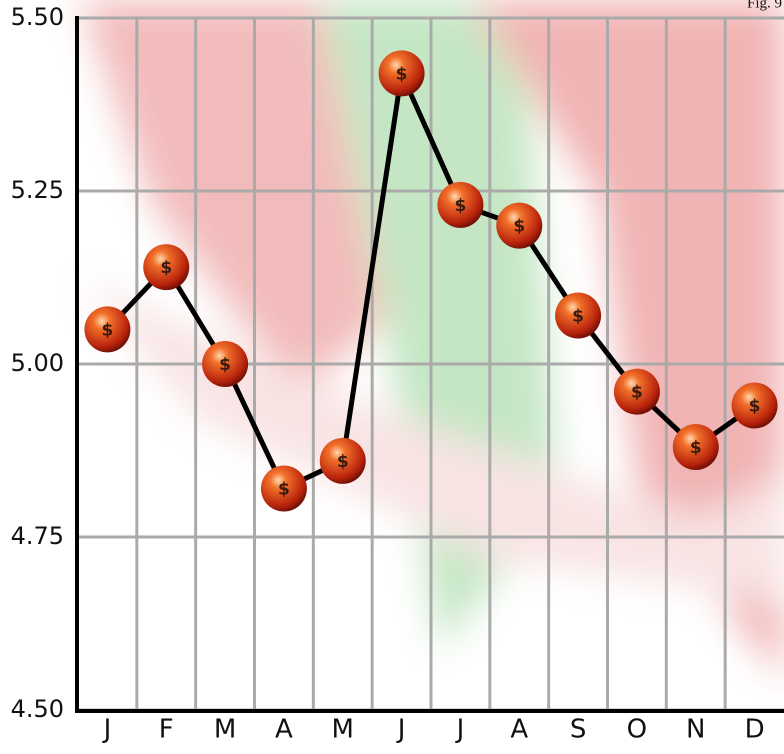  Describe the element at coordinates (755, 730) in the screenshot. I see `x-tick-label: D` at that location.